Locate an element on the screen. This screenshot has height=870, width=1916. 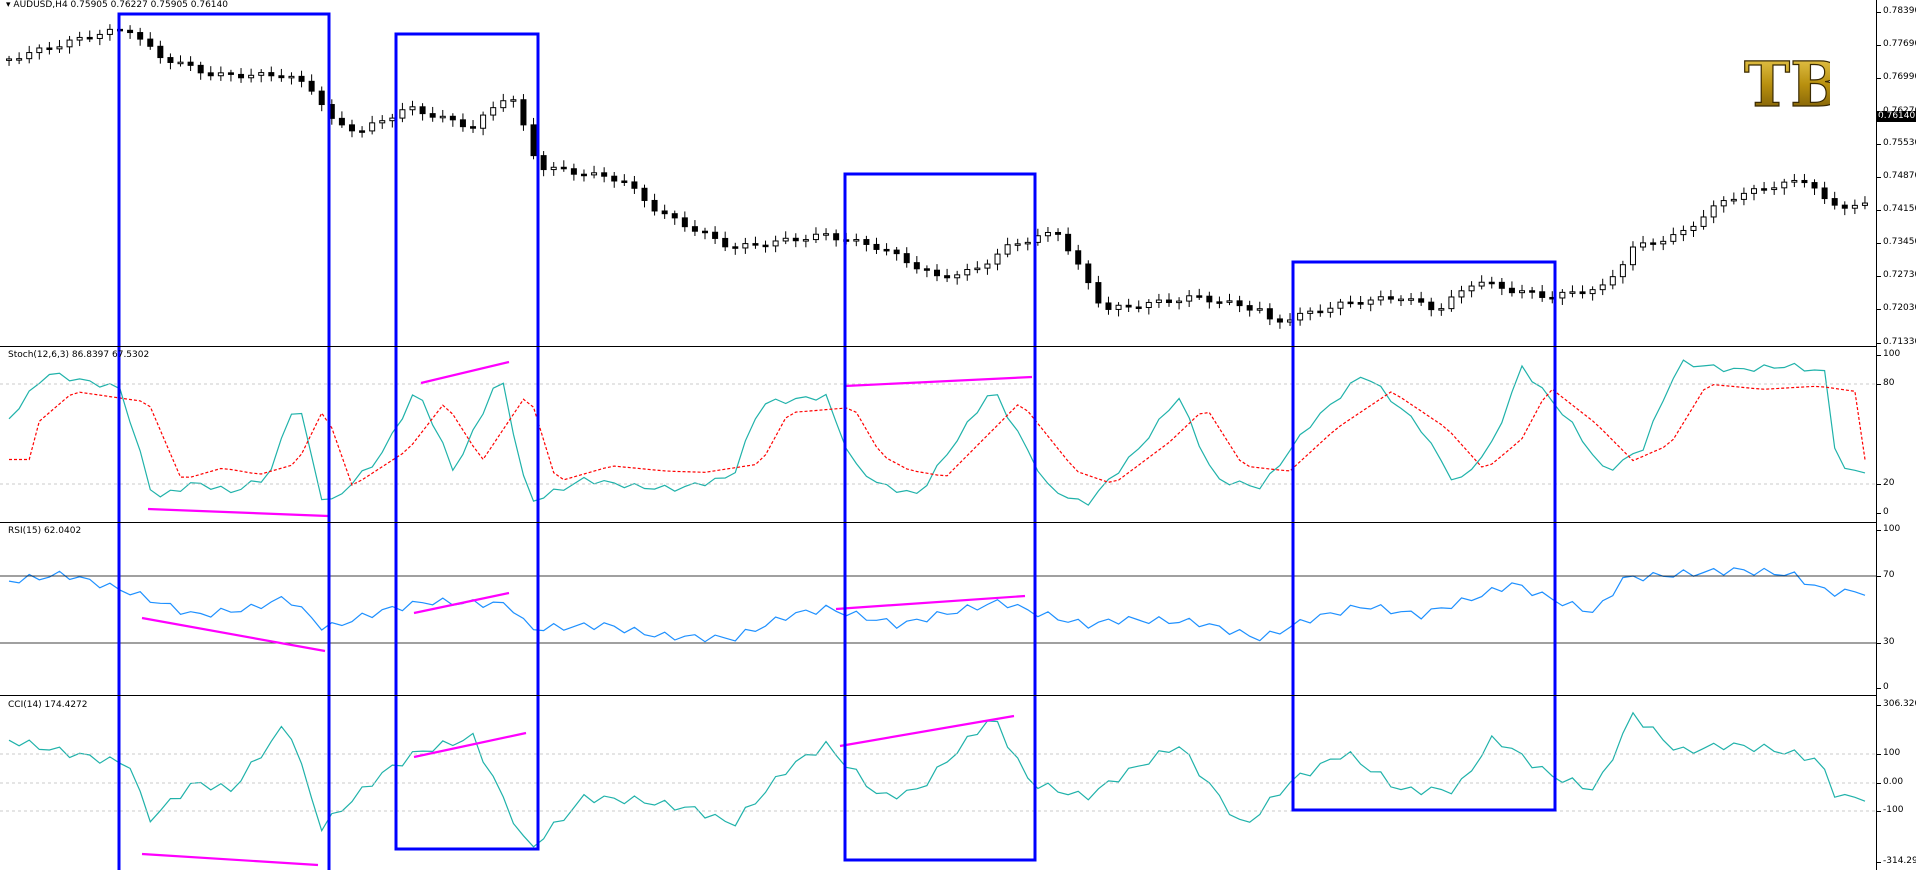
rsi-scale-label: 0 is located at coordinates (1886, 687).